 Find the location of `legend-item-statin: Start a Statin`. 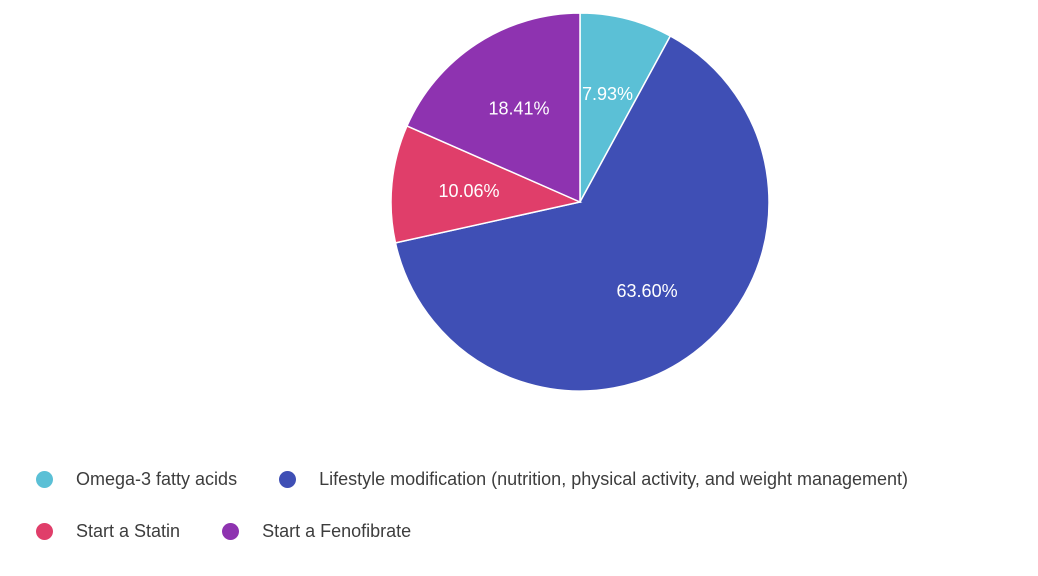

legend-item-statin: Start a Statin is located at coordinates (108, 531).